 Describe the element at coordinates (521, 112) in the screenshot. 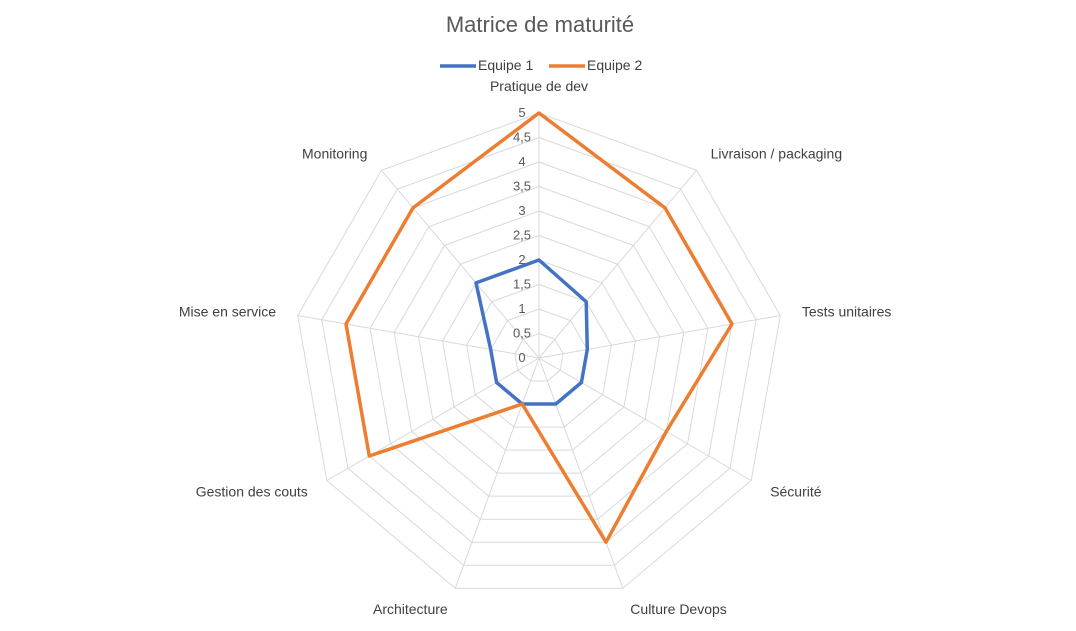

I see `tick-label: 5` at that location.